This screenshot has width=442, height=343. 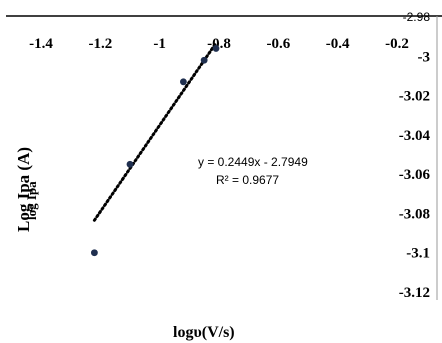 I want to click on y-tick-label: -3.06, so click(x=415, y=175).